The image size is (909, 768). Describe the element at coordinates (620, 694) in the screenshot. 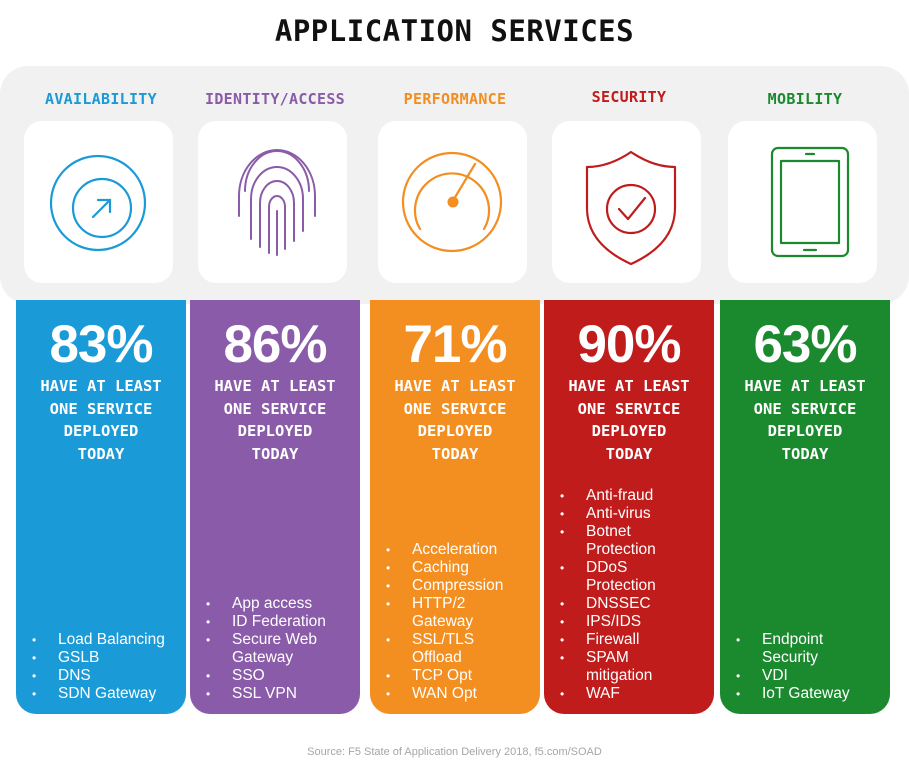

I see `list-item: WAF` at that location.